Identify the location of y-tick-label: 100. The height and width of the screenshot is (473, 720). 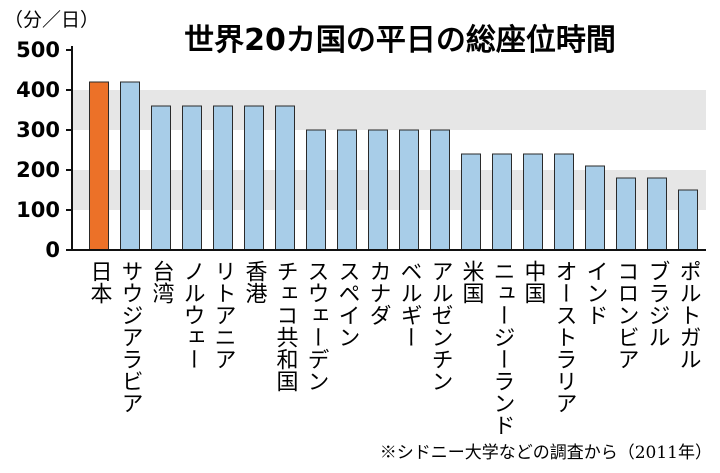
(38, 210).